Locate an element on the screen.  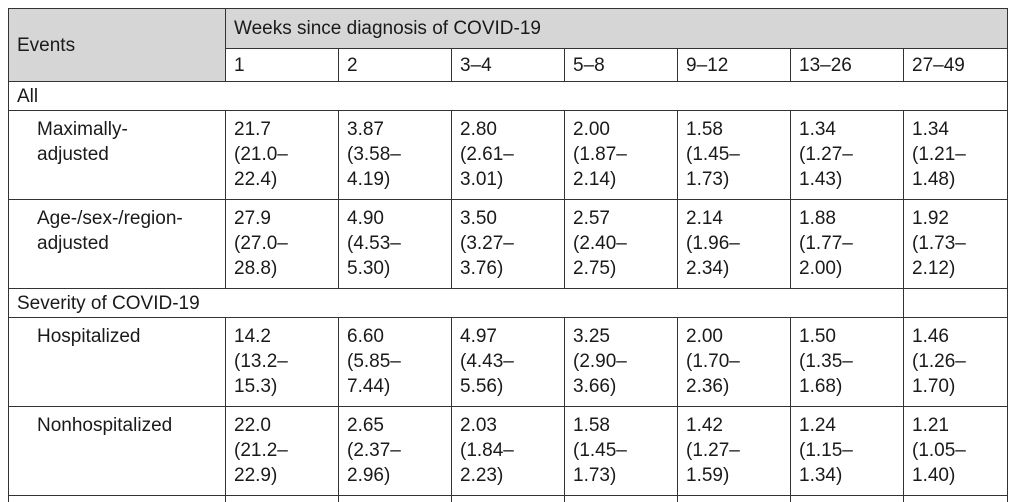
weeks-header: Weeks since diagnosis of COVID-19 is located at coordinates (617, 29).